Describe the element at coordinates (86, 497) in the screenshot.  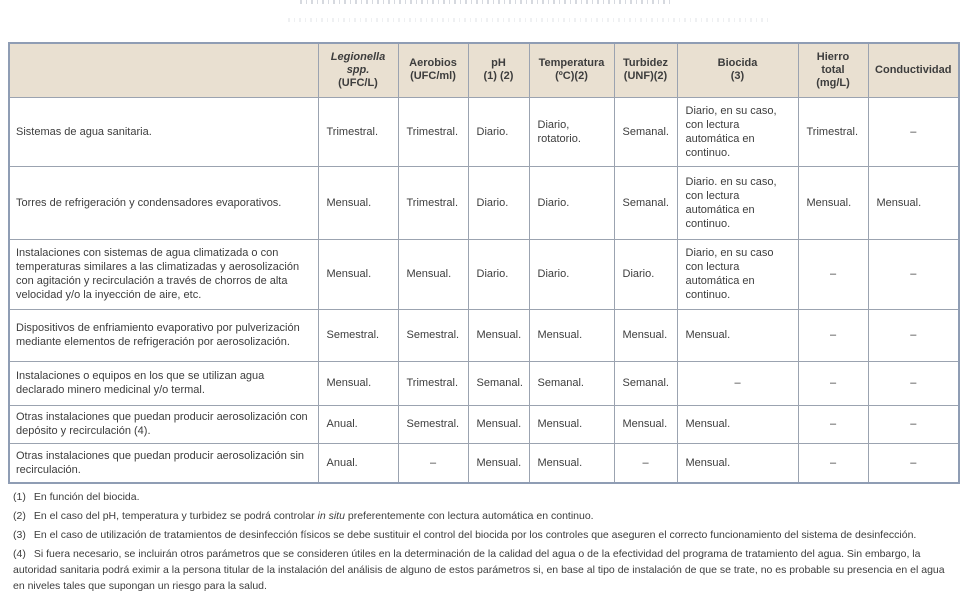
I see `footnote-text: En función del biocida.` at that location.